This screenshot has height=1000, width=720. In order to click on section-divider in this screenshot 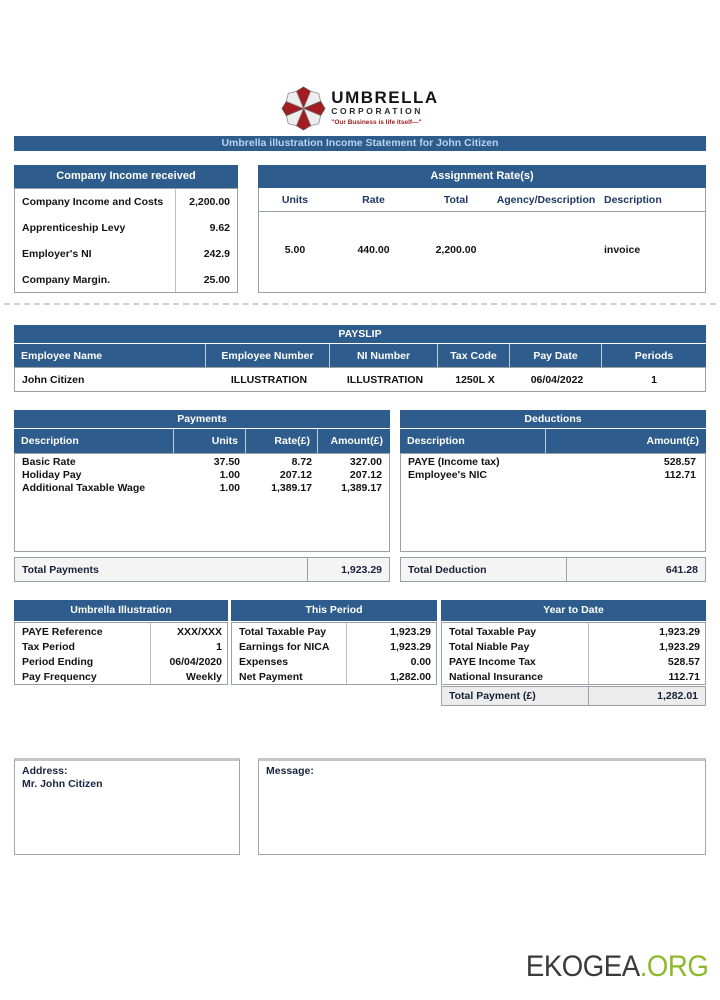, I will do `click(360, 304)`.